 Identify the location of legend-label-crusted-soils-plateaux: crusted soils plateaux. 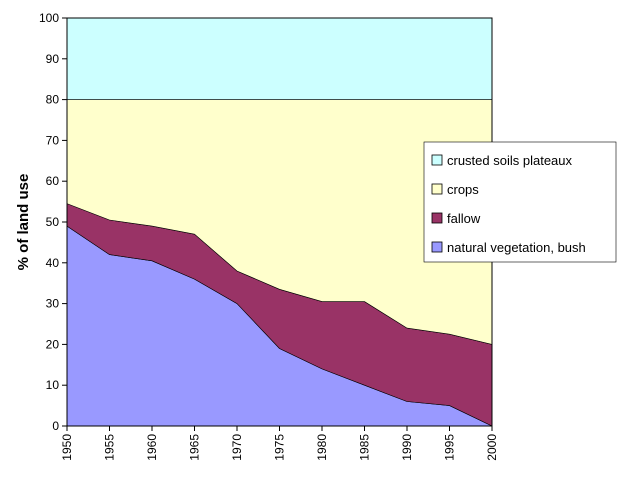
(510, 160).